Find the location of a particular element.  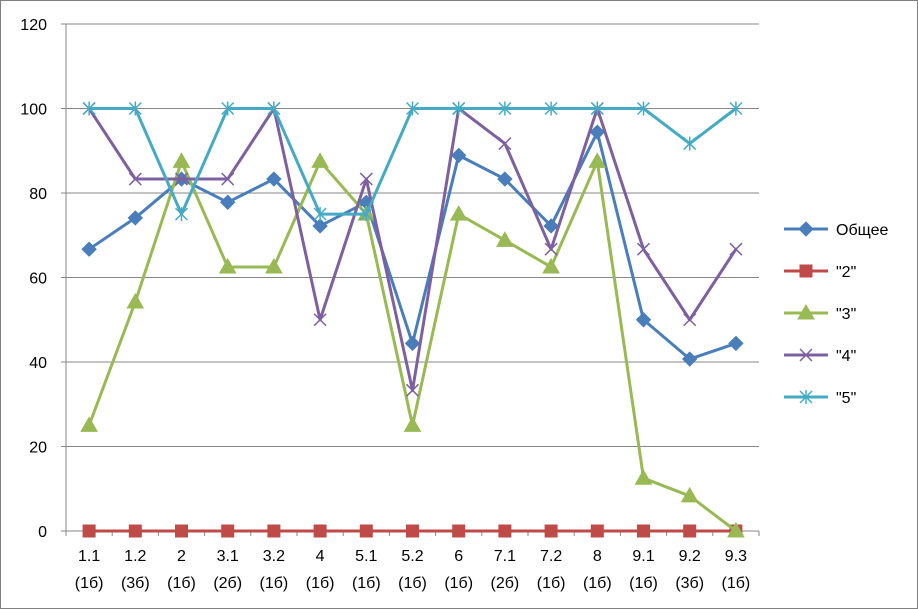

legend-item: "5" is located at coordinates (820, 398).